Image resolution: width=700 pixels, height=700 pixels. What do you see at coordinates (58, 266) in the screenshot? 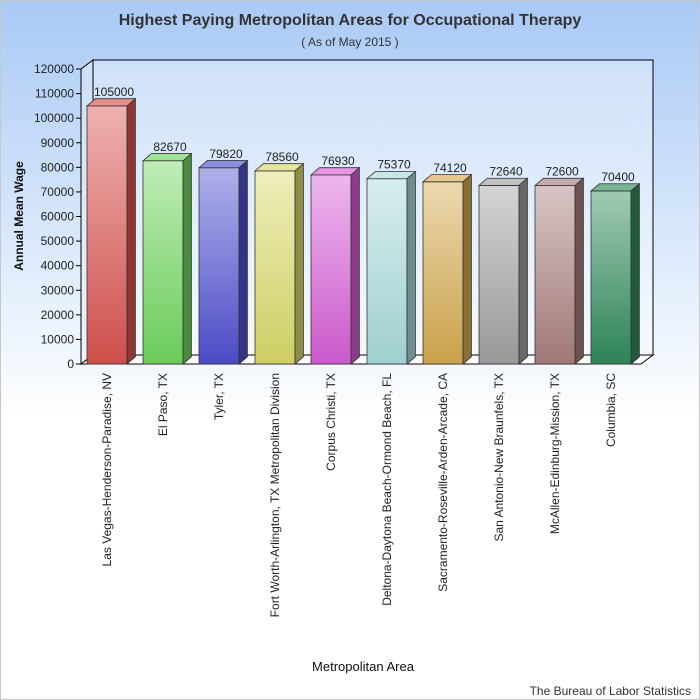
I see `y-tick-label: 40000` at bounding box center [58, 266].